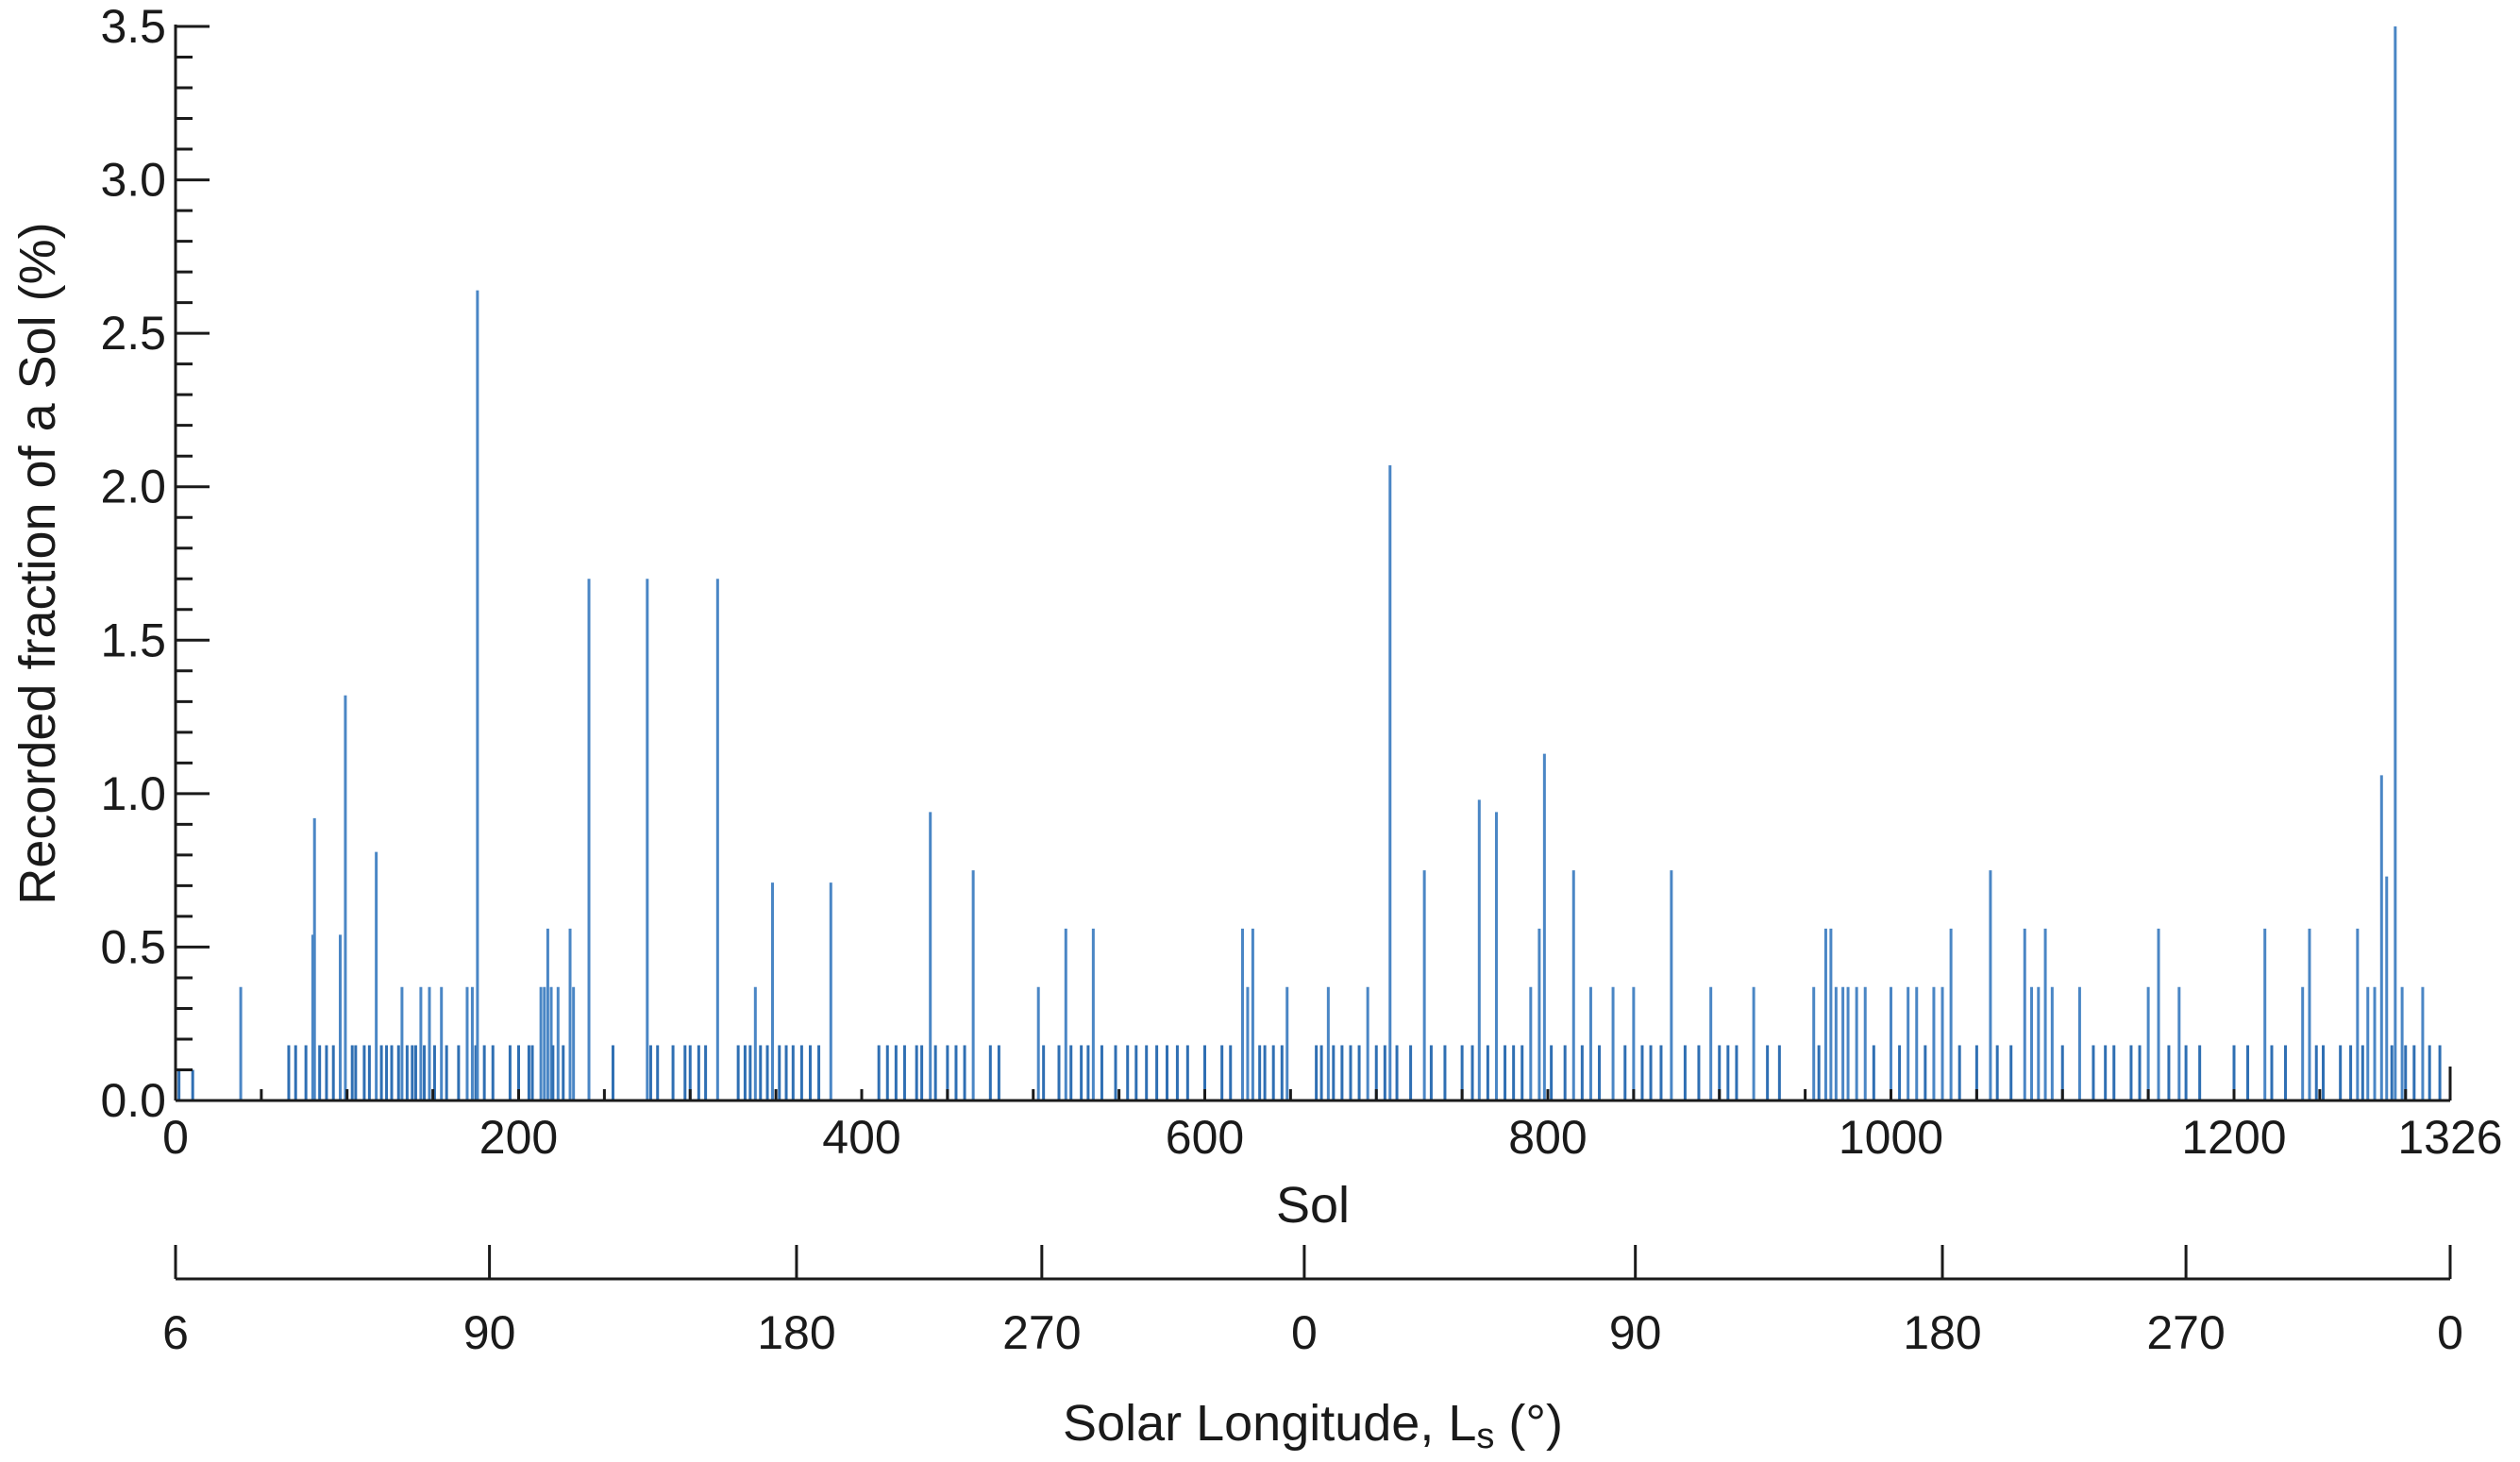 The width and height of the screenshot is (2520, 1462). What do you see at coordinates (155, 563) in the screenshot?
I see `y-axis: 0.0 0.5 1.0 1.5 2.0 2.5 3.0 3.5` at bounding box center [155, 563].